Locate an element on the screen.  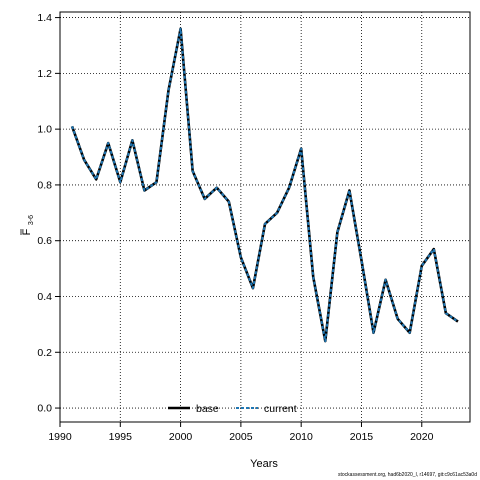
y-tick-label: 1.2 is located at coordinates (44, 74).